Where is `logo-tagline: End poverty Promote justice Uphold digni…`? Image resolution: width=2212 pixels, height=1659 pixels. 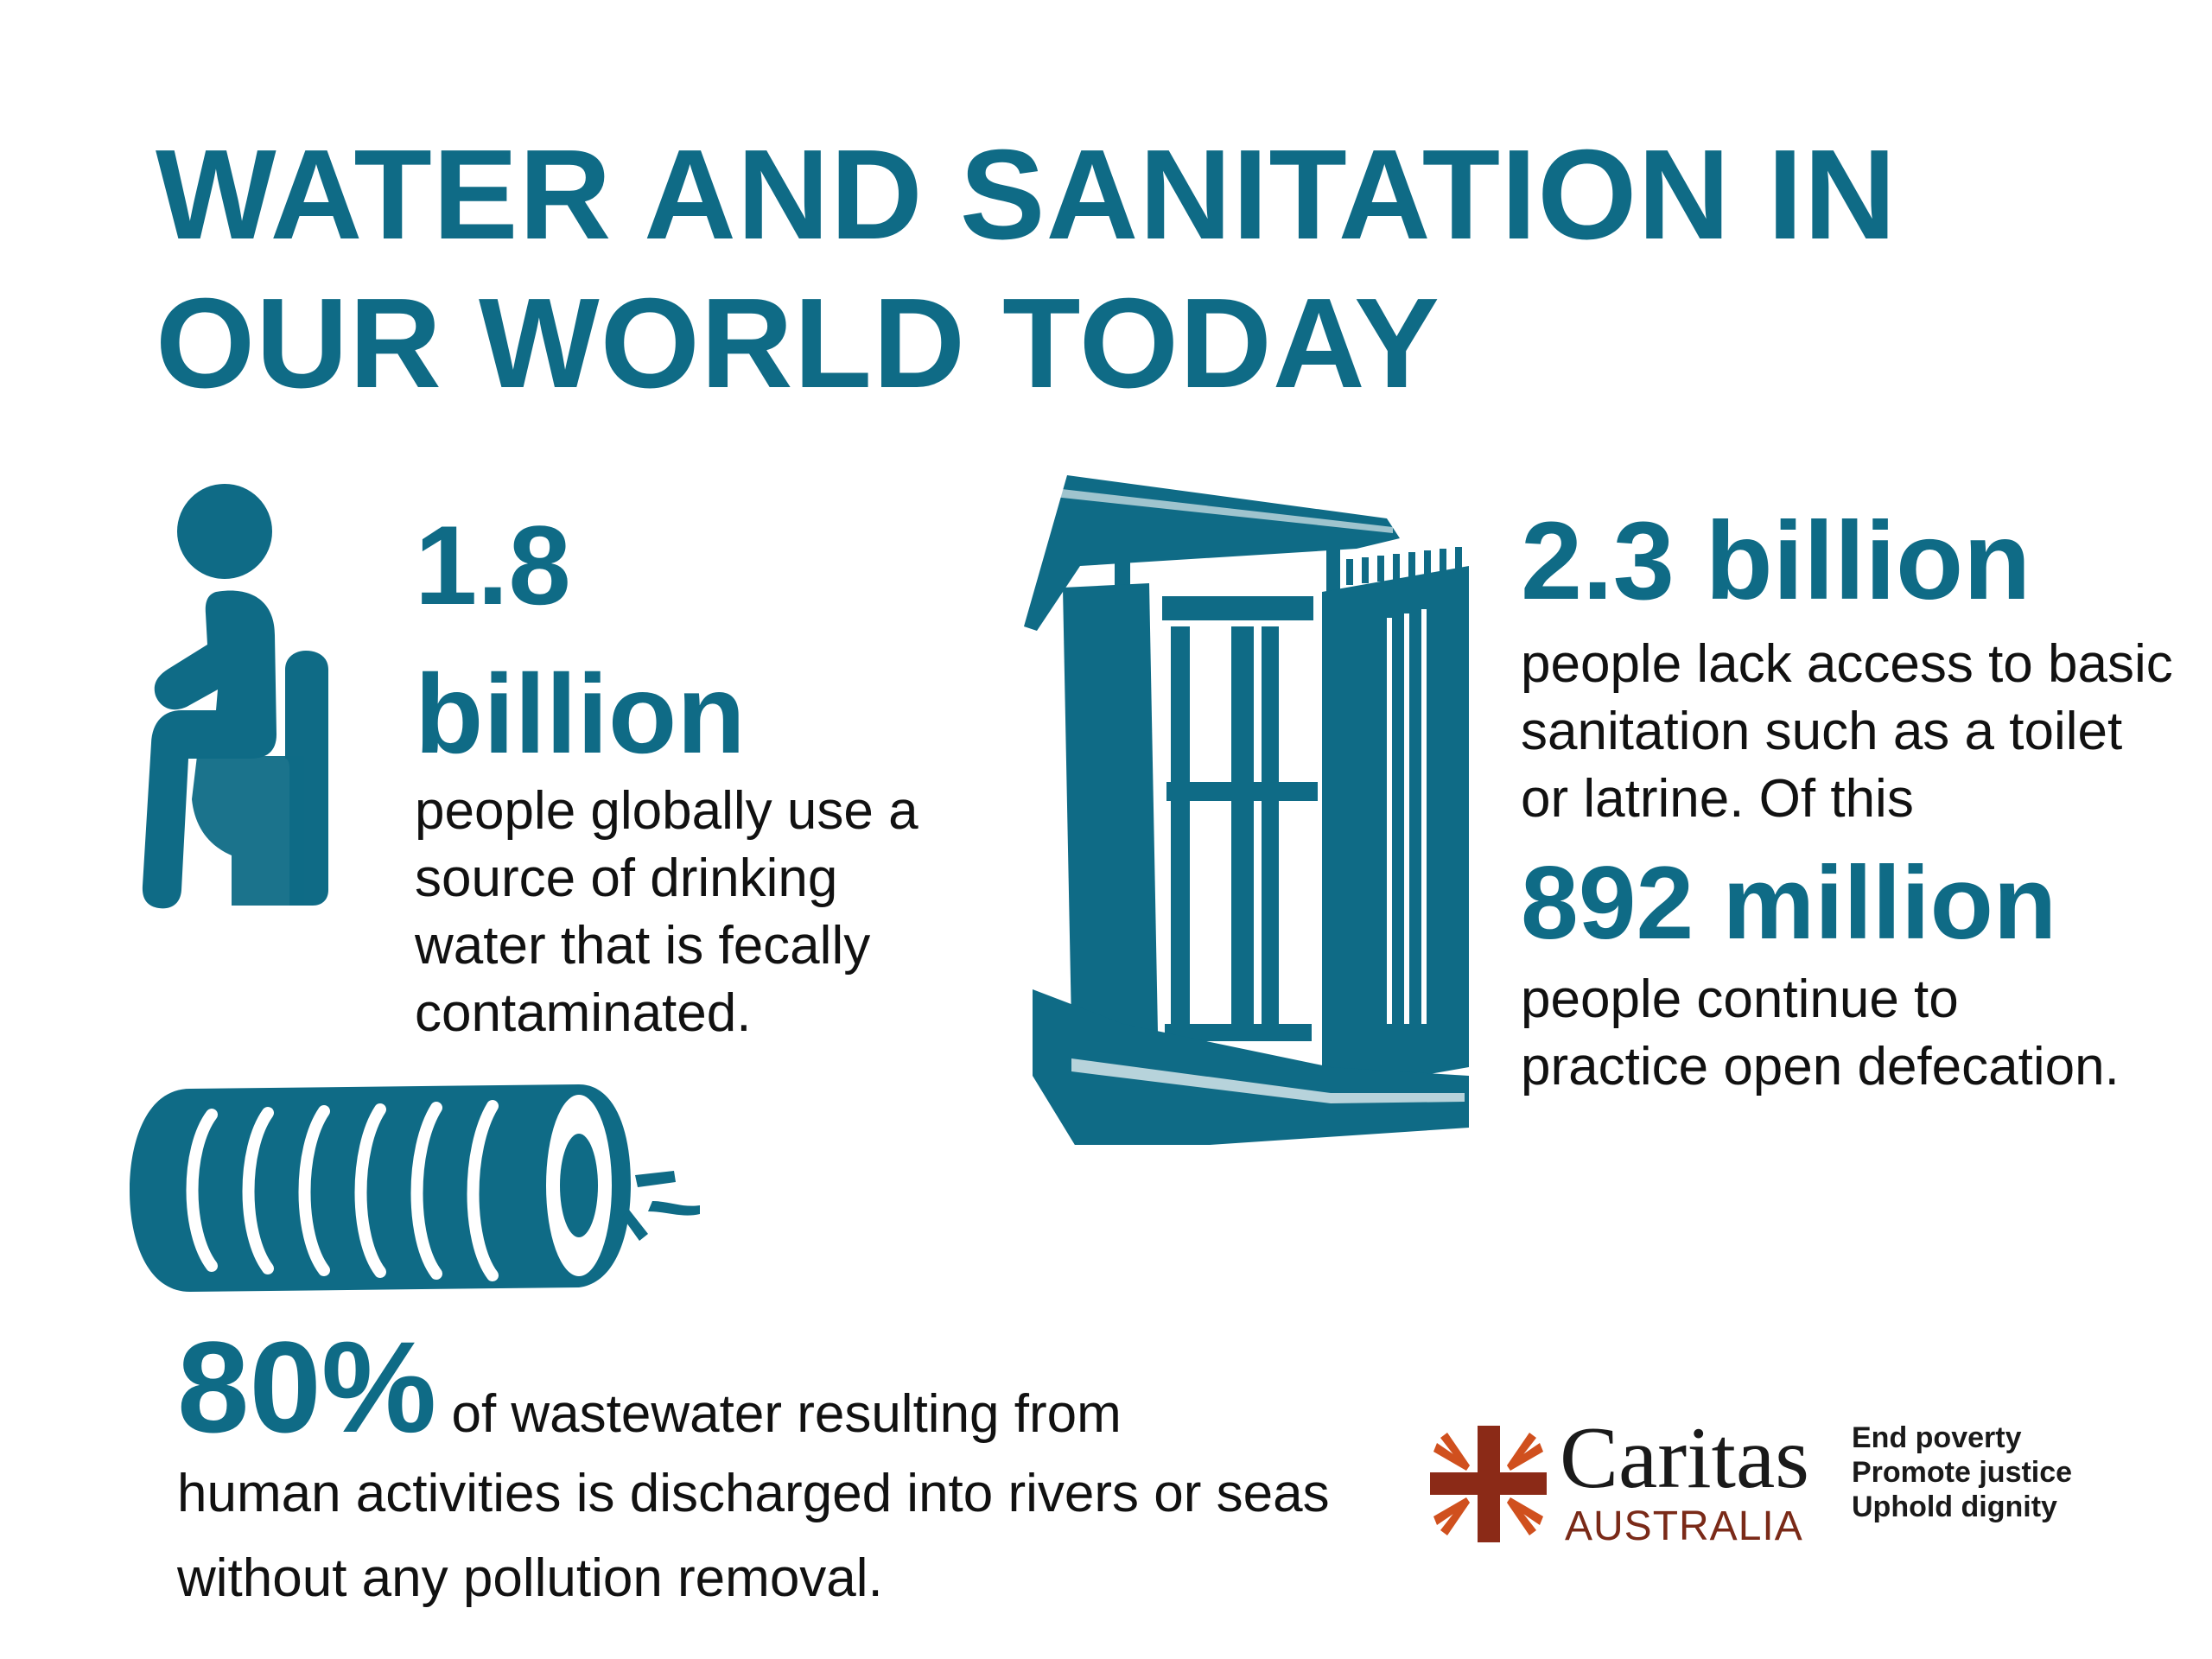
logo-tagline: End poverty Promote justice Uphold digni… is located at coordinates (1962, 1472).